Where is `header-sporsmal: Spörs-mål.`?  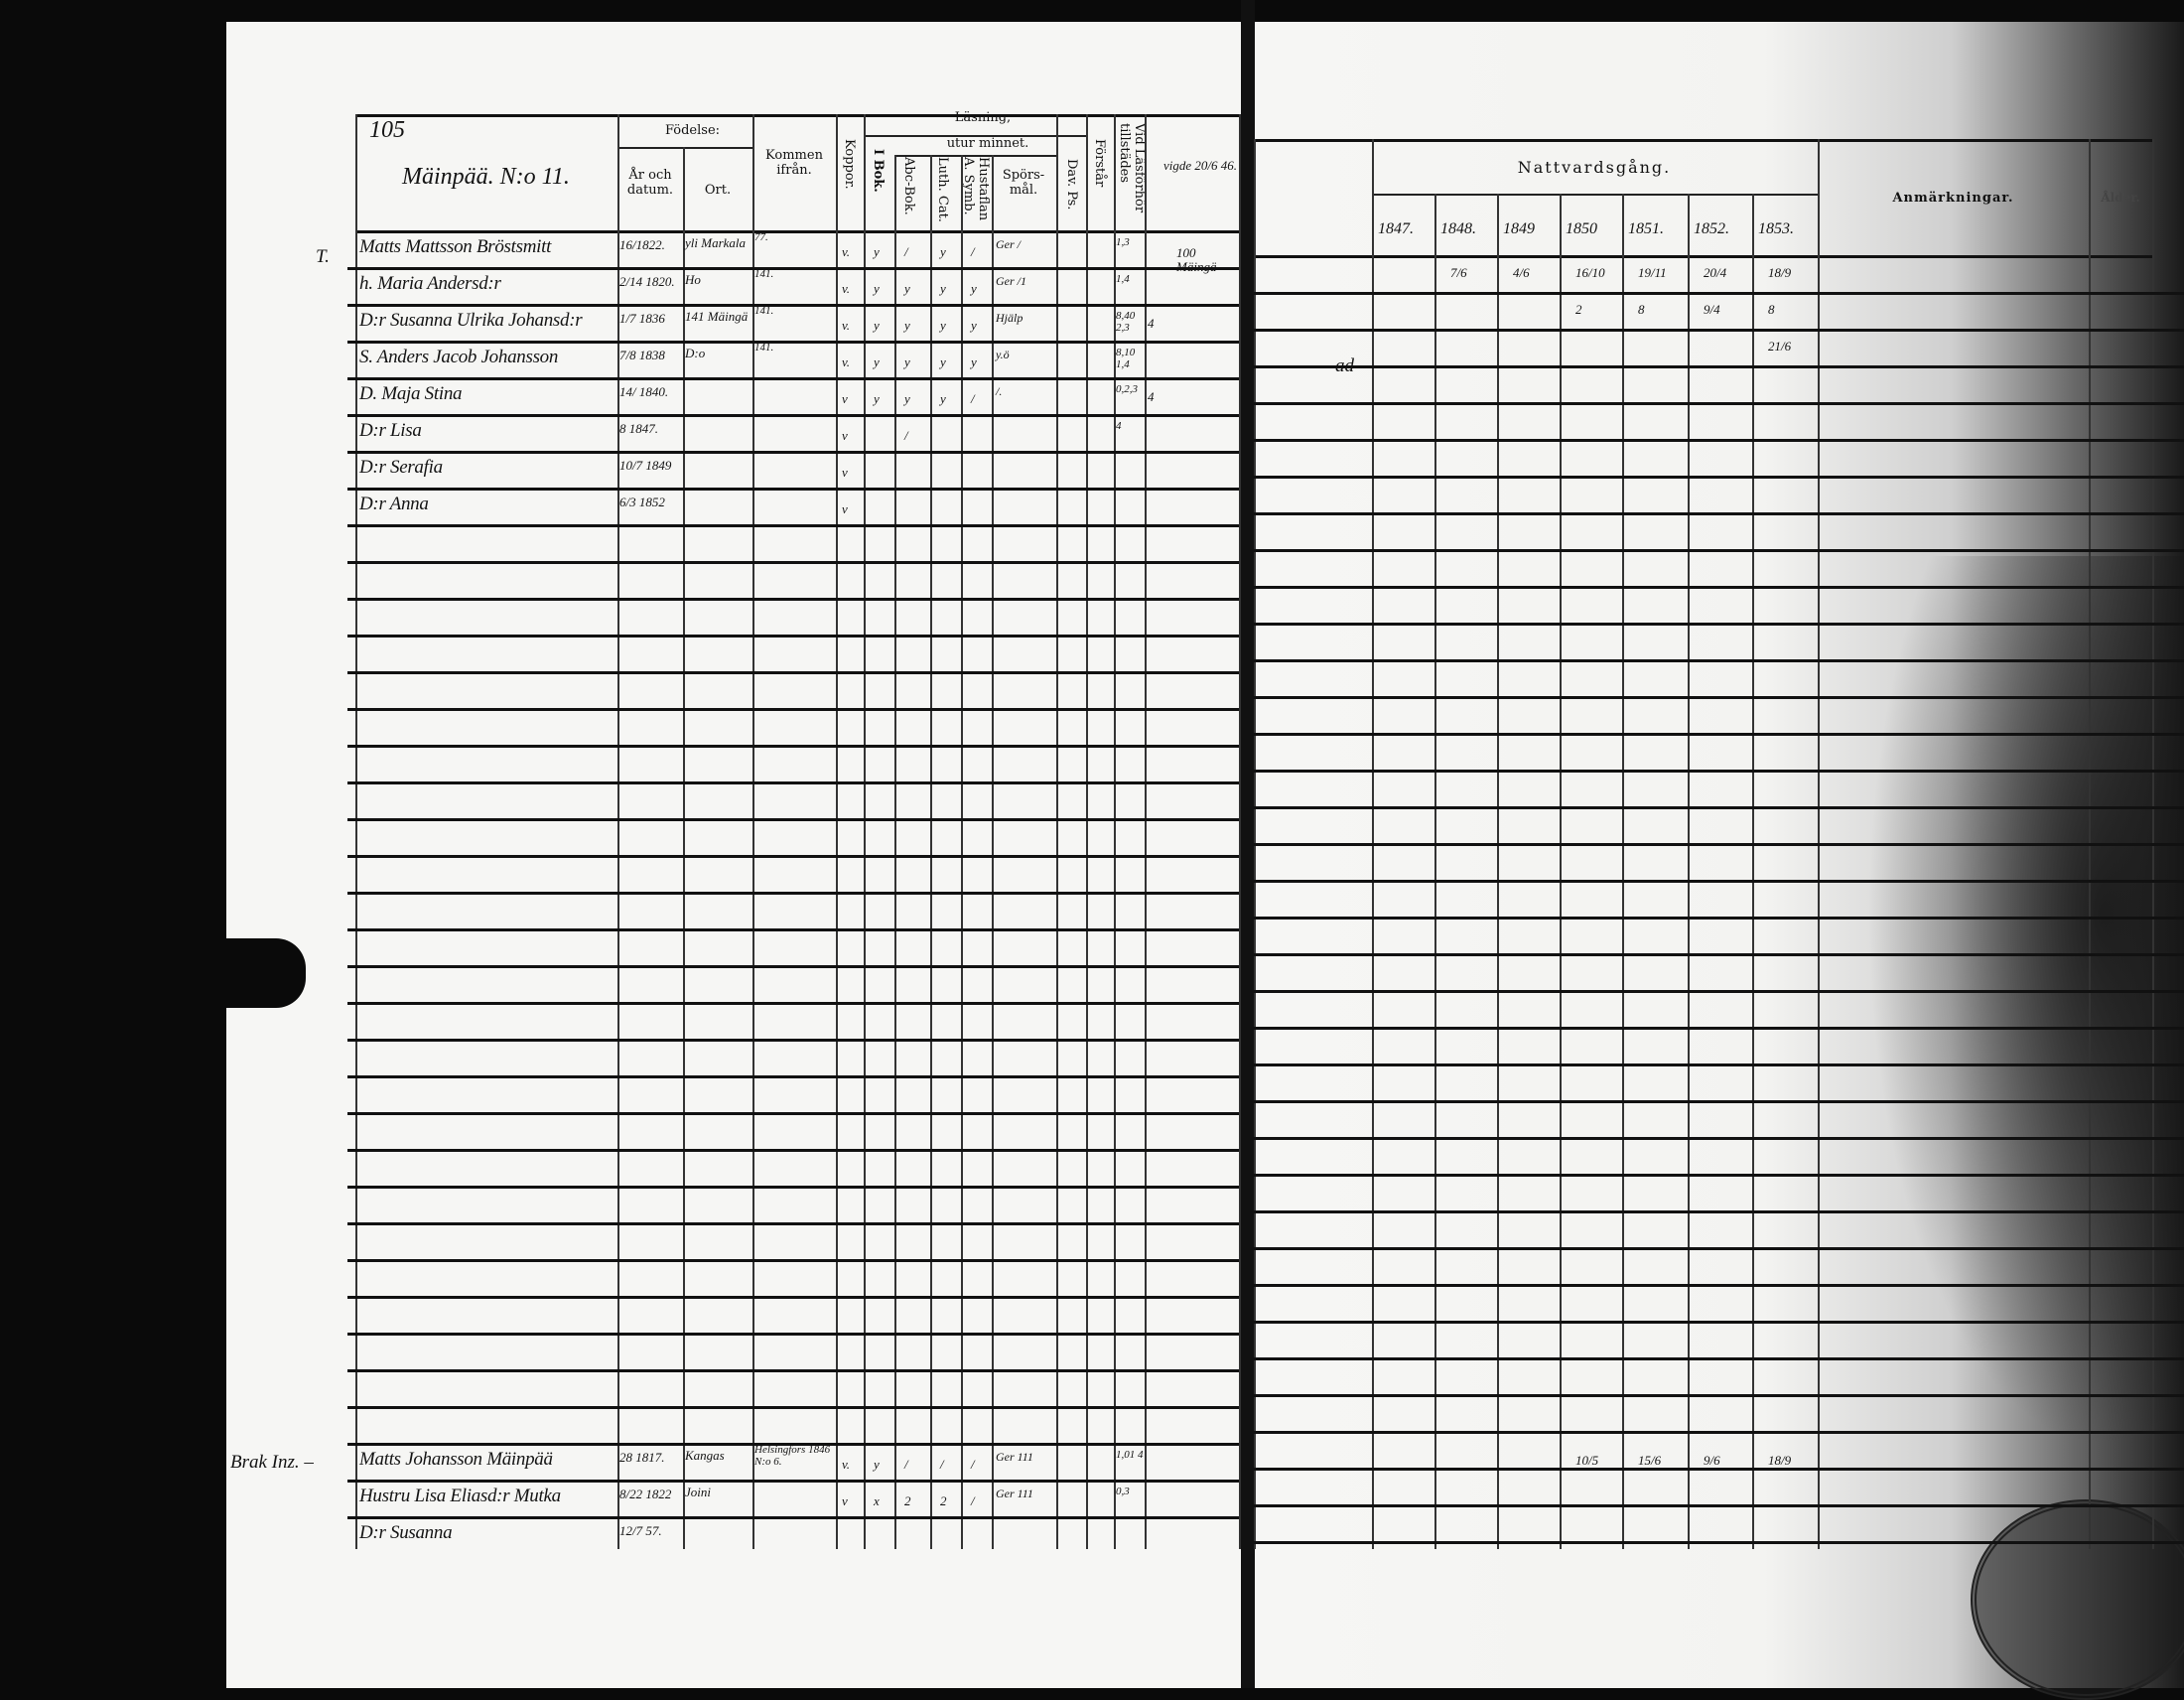 header-sporsmal: Spörs-mål. is located at coordinates (1023, 183).